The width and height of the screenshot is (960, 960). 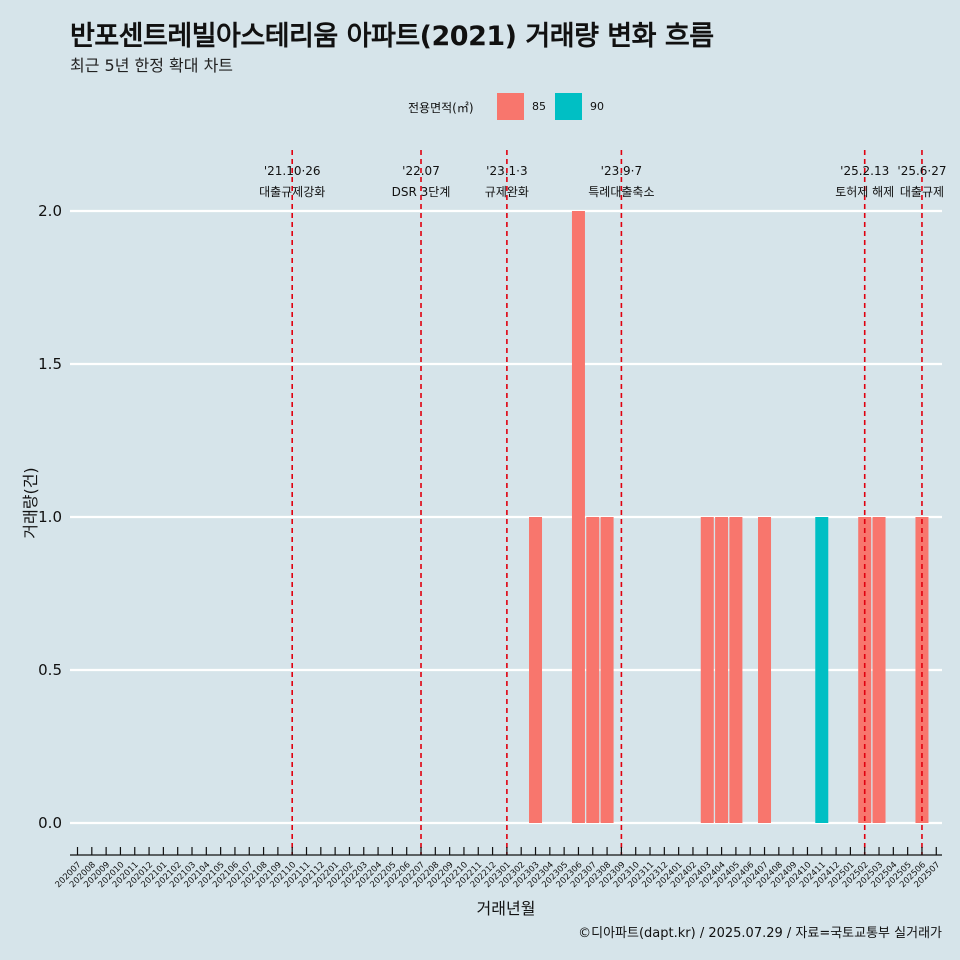 What do you see at coordinates (506, 908) in the screenshot?
I see `x-axis-title: 거래년월` at bounding box center [506, 908].